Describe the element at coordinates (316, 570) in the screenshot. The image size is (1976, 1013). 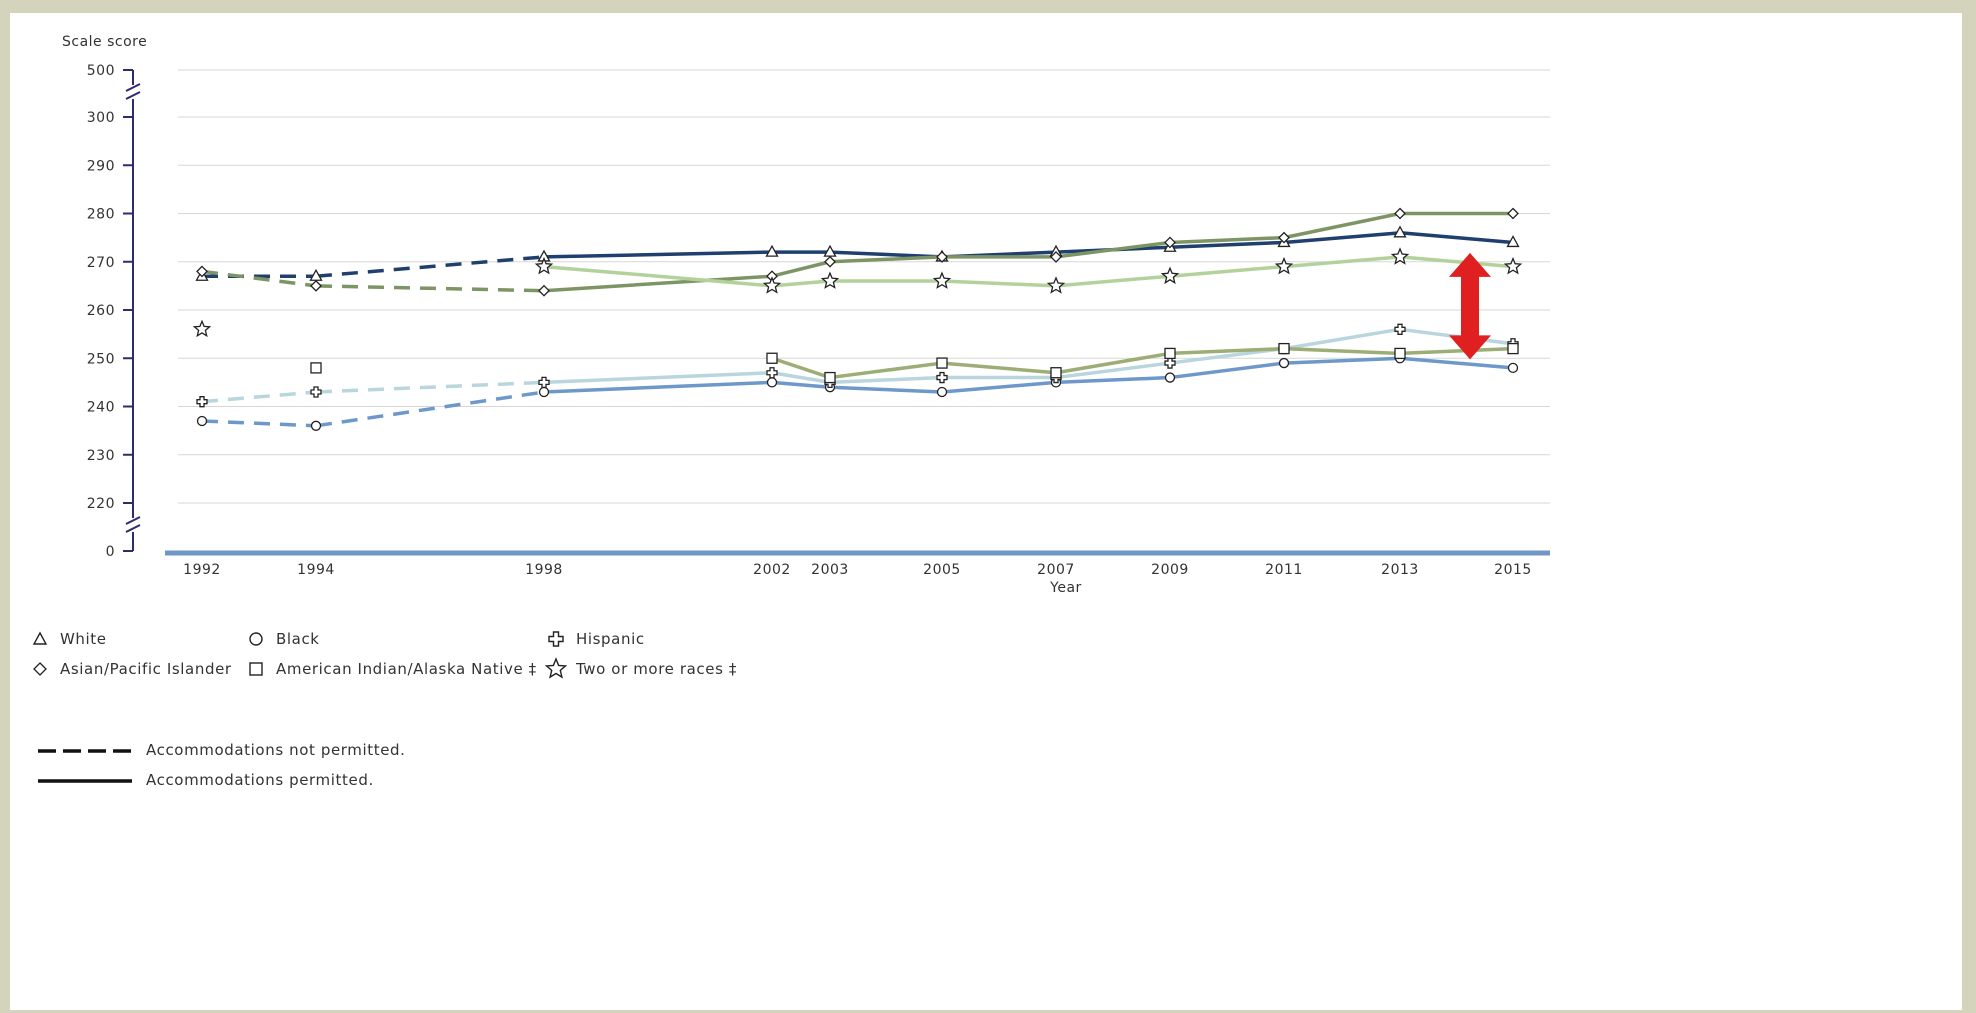
I see `x-tick-label: 1994` at that location.